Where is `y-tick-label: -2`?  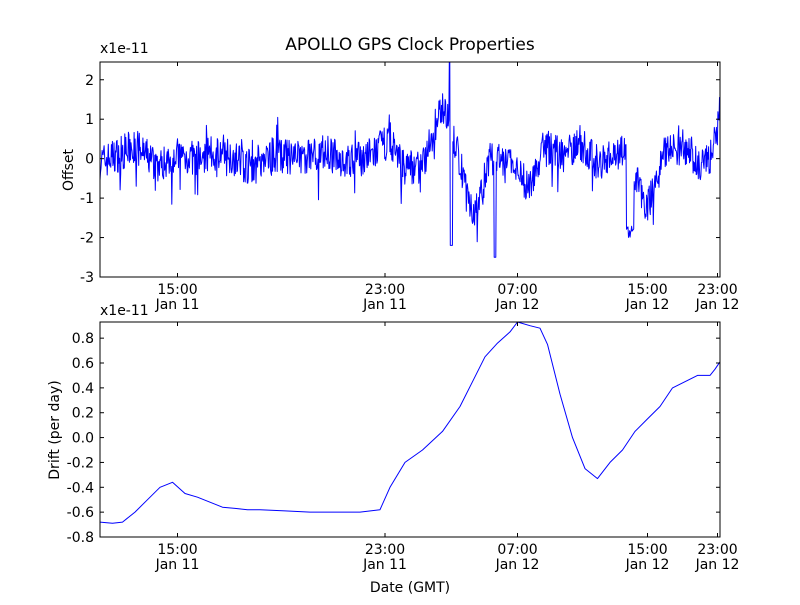
y-tick-label: -2 is located at coordinates (87, 239).